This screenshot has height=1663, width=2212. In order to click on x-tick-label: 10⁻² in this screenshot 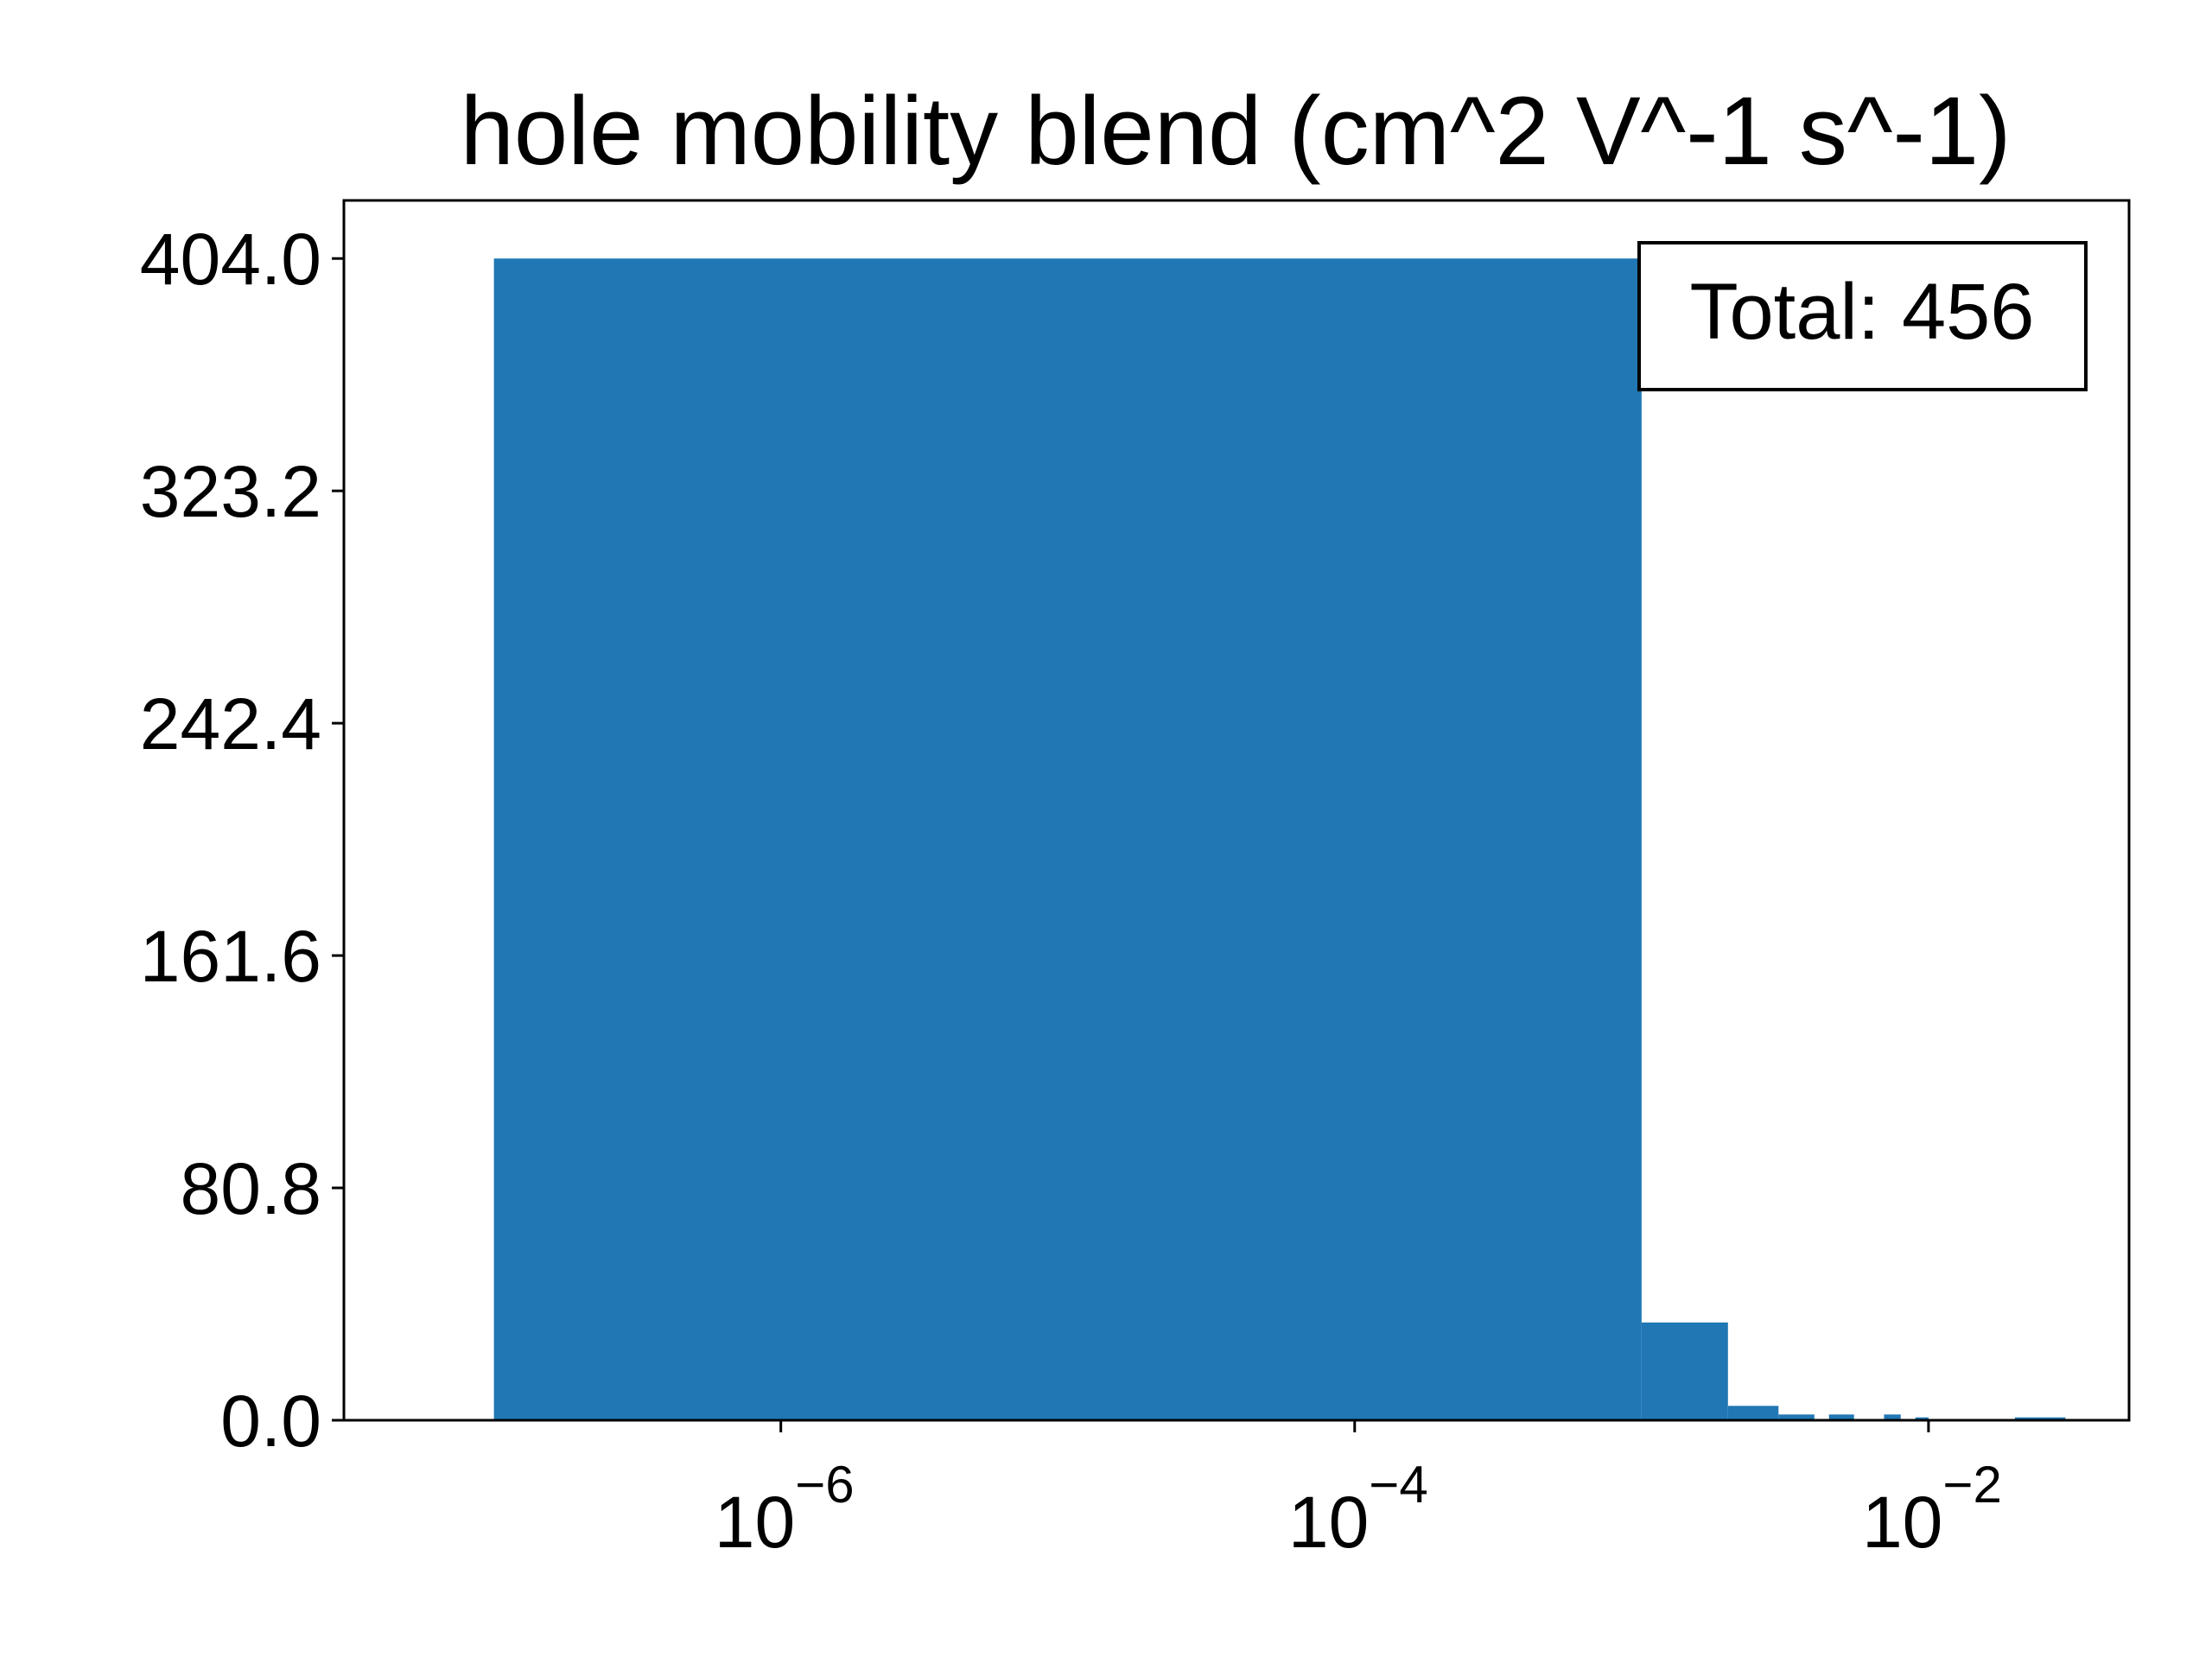, I will do `click(1932, 1509)`.